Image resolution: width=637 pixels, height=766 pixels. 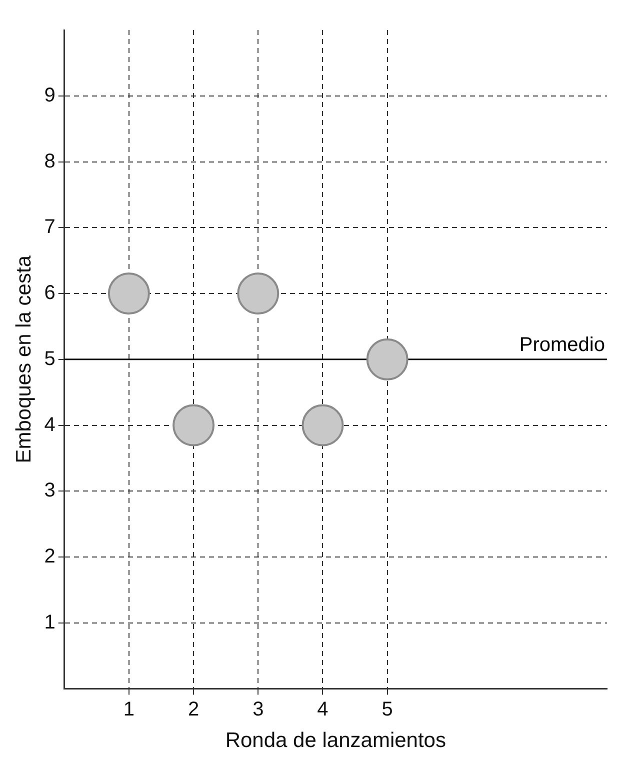 What do you see at coordinates (50, 161) in the screenshot?
I see `y-tick-label: 8` at bounding box center [50, 161].